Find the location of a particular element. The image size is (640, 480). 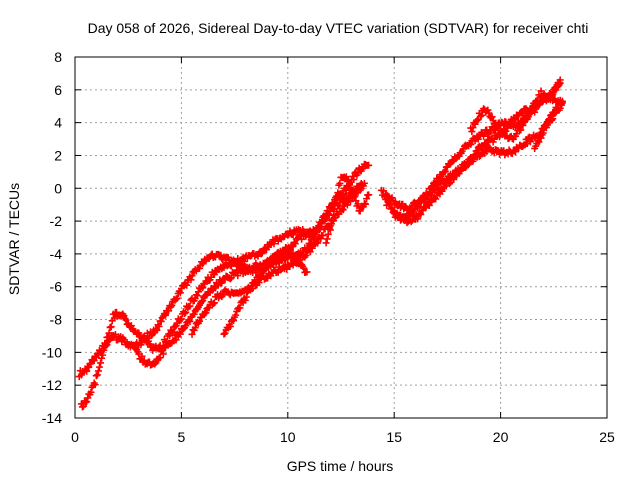

y-tick-label: 8 is located at coordinates (58, 57).